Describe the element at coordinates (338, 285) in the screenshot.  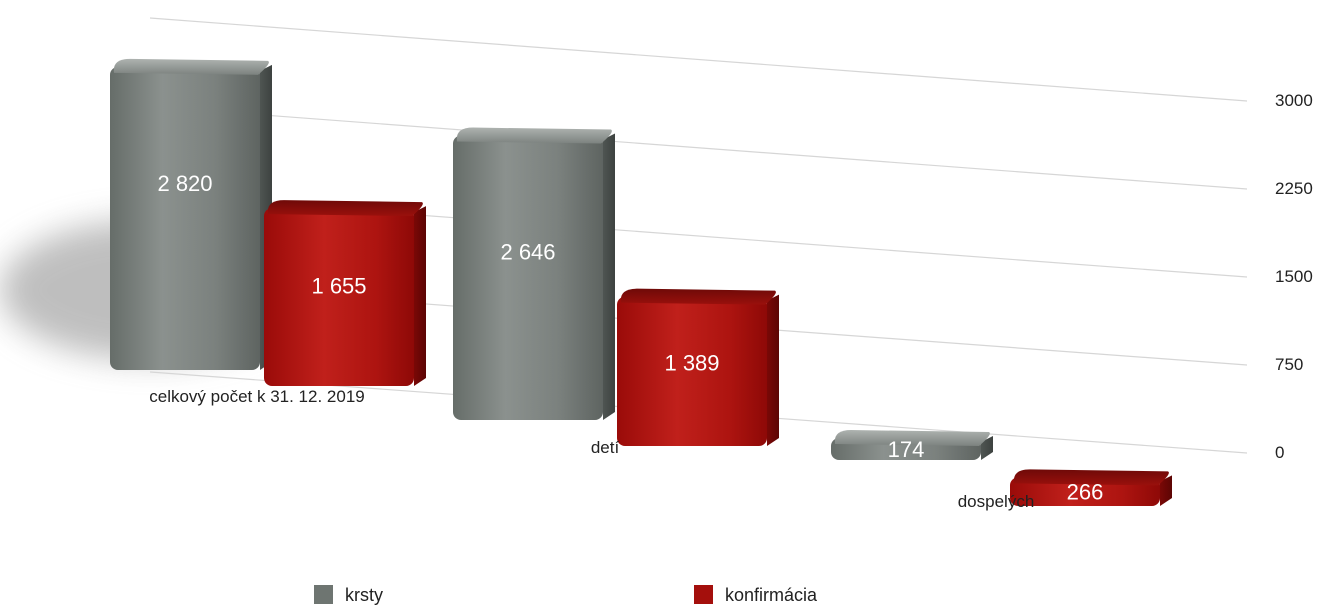
I see `bar-value-label: 1 655` at that location.